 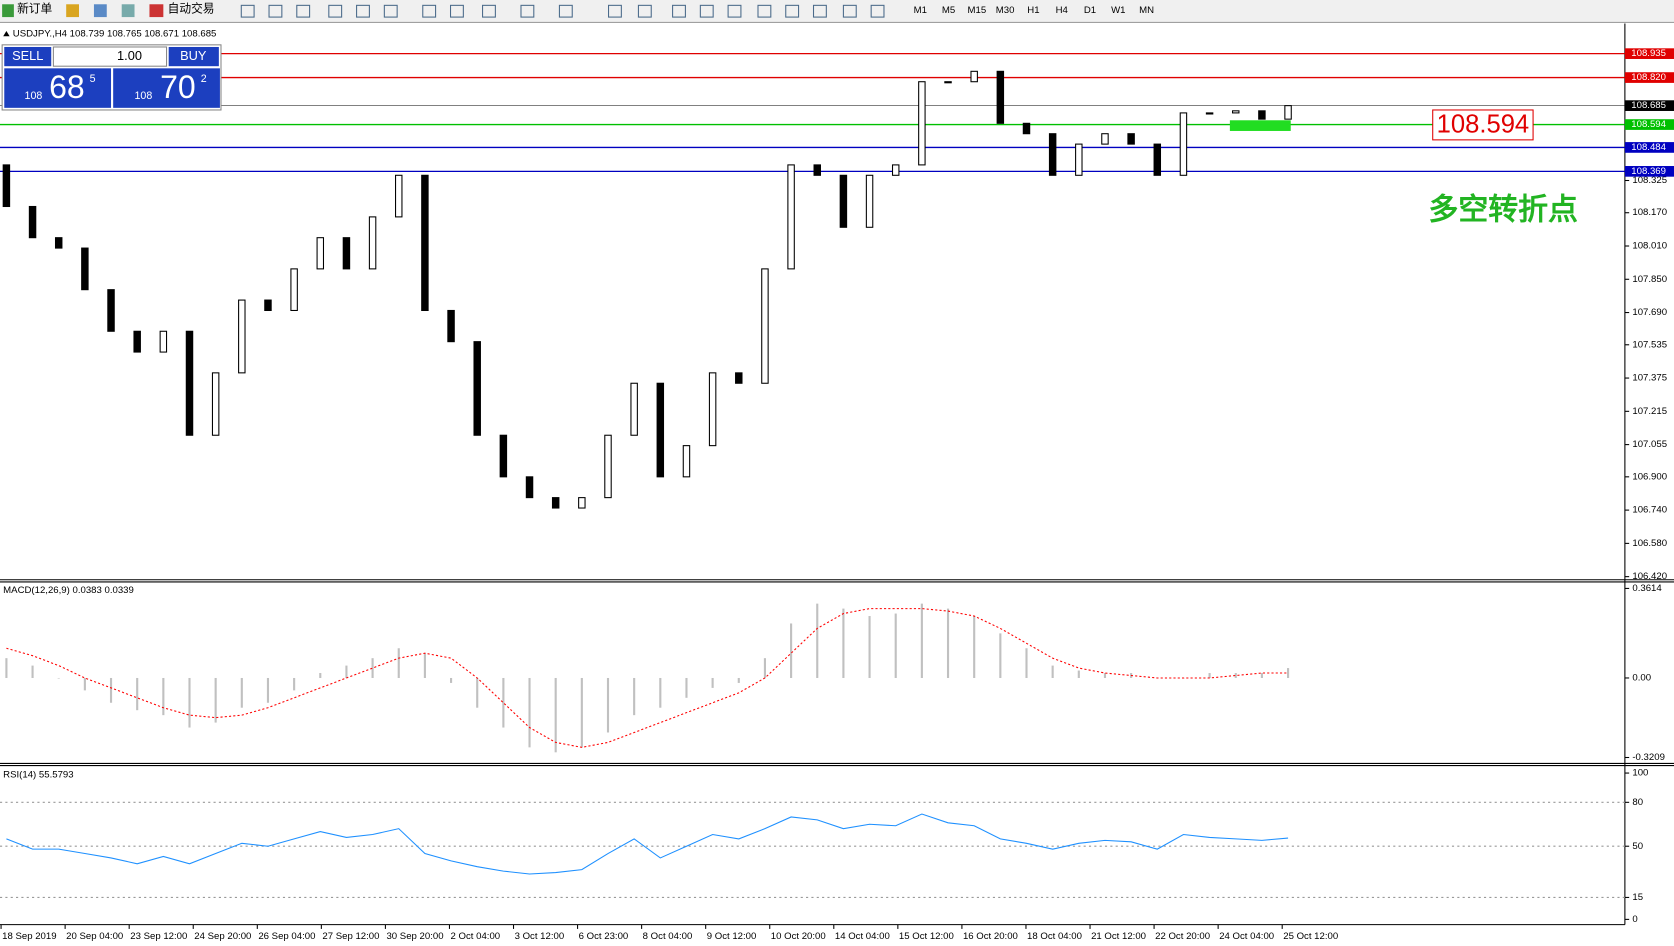 I want to click on x-tick-label: 6 Oct 23:00, so click(x=604, y=936).